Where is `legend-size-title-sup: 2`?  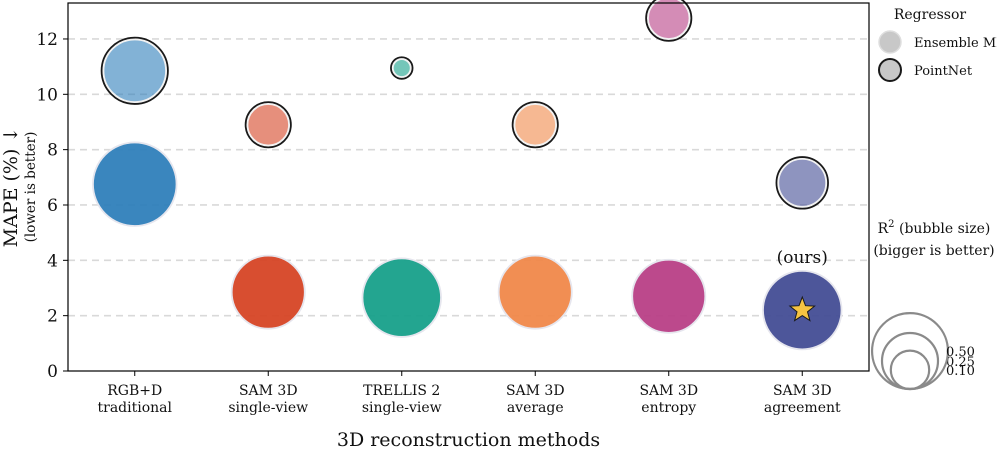 legend-size-title-sup: 2 is located at coordinates (891, 224).